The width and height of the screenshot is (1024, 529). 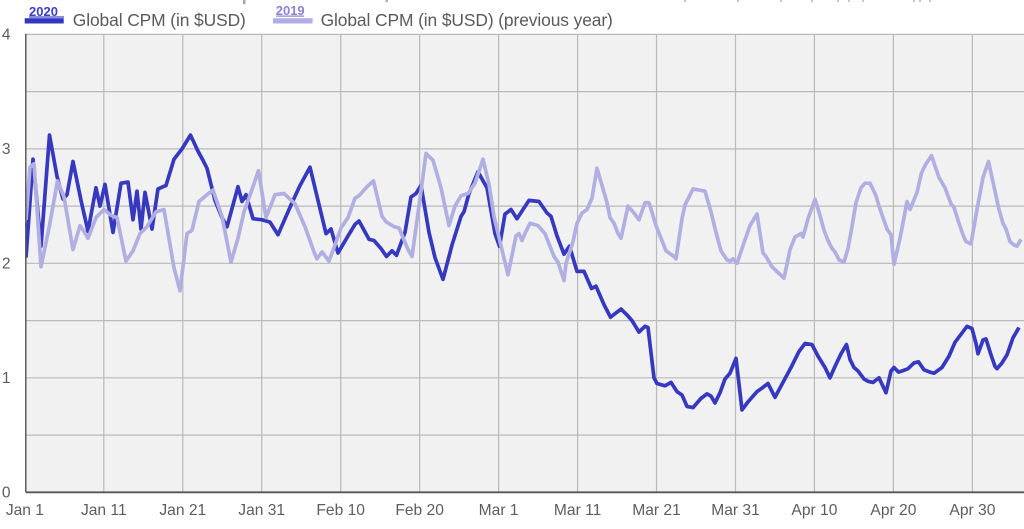 What do you see at coordinates (656, 510) in the screenshot?
I see `svg-text: Mar 21` at bounding box center [656, 510].